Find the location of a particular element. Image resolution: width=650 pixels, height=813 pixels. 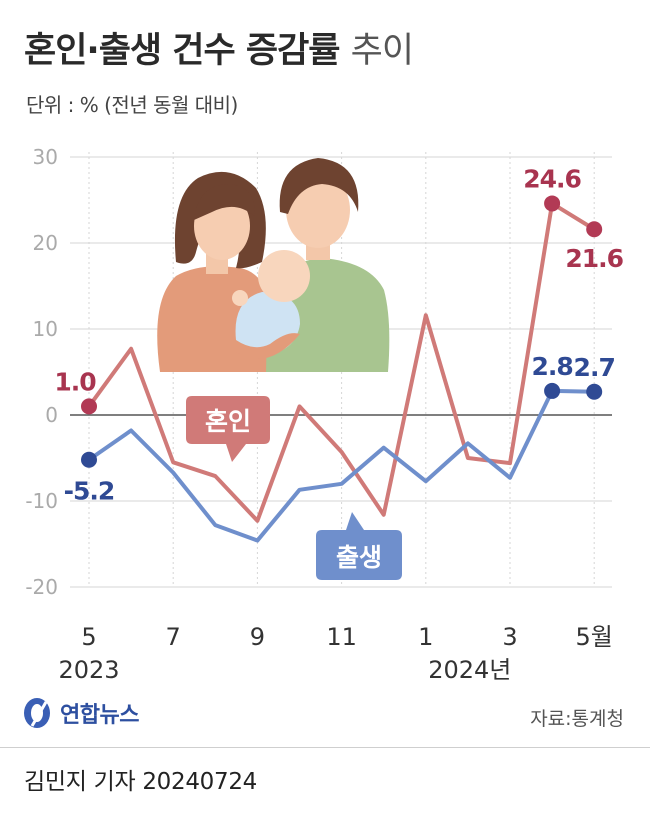

x-tick-sublabel: 2023 is located at coordinates (88, 670).